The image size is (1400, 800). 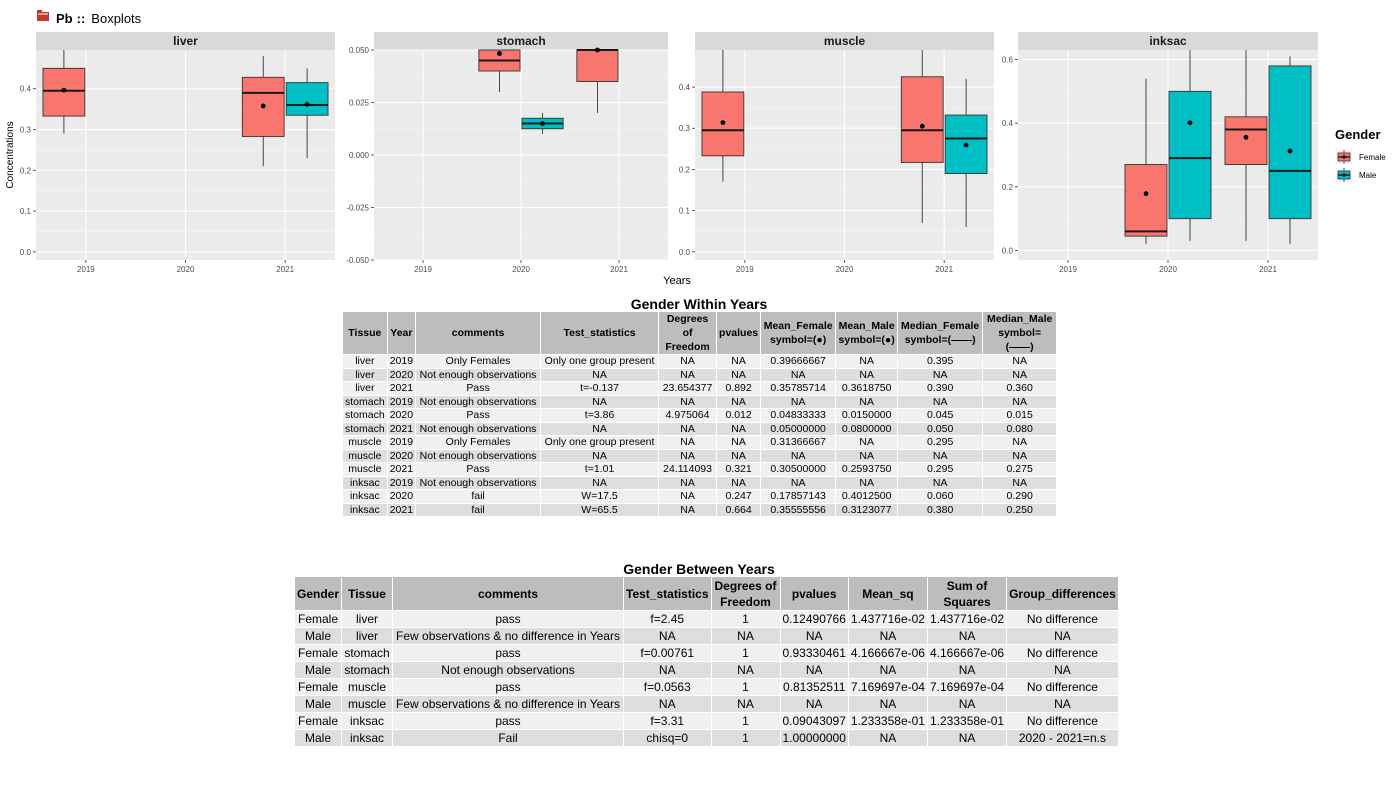 What do you see at coordinates (798, 361) in the screenshot?
I see `table-cell: 0.39666667` at bounding box center [798, 361].